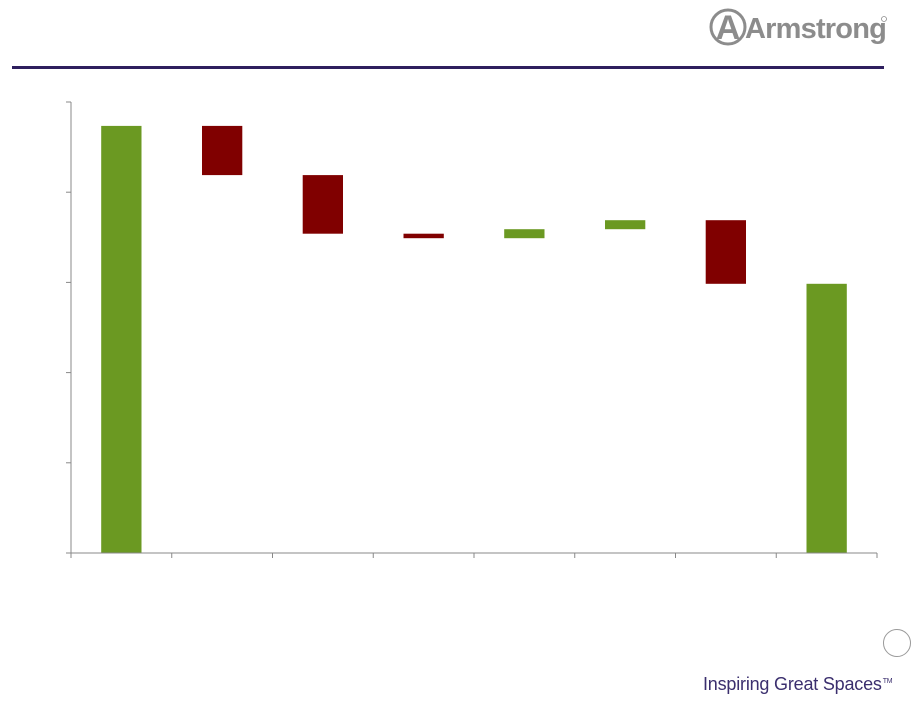 The width and height of the screenshot is (915, 706). I want to click on page-number-circle, so click(897, 643).